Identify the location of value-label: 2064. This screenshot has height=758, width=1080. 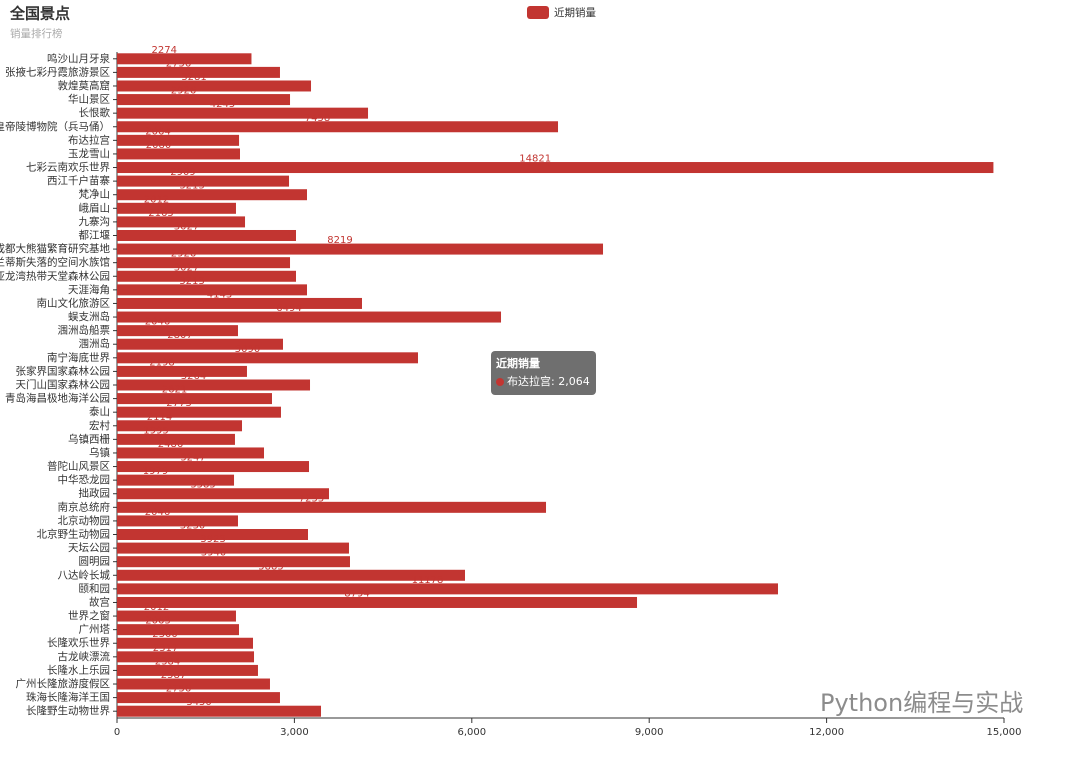
(157, 131).